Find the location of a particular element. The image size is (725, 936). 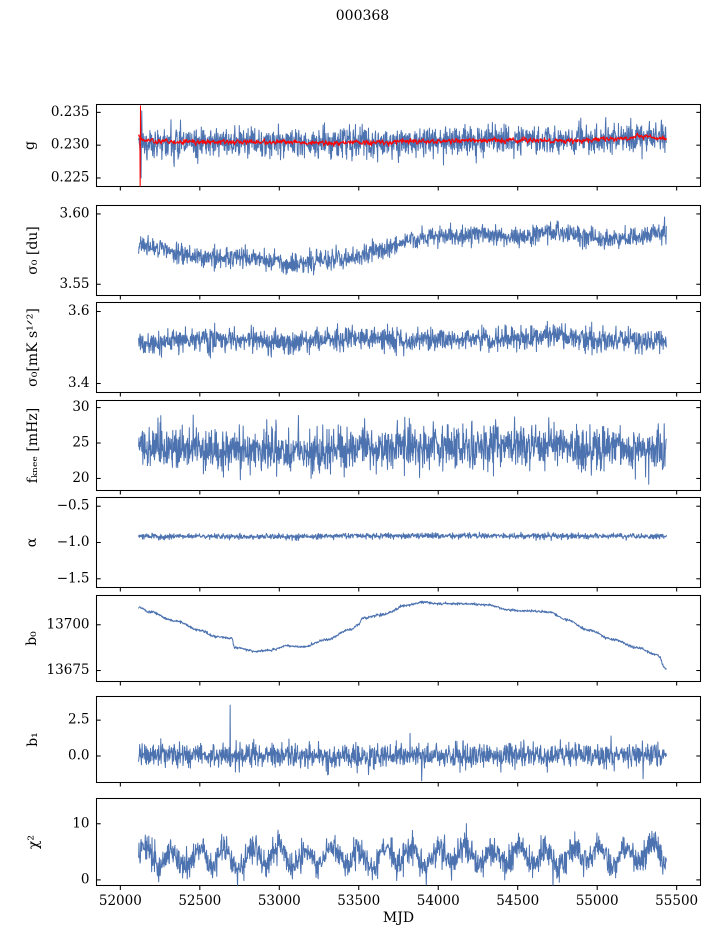

y-axis-label-panel-1: g is located at coordinates (30, 145).